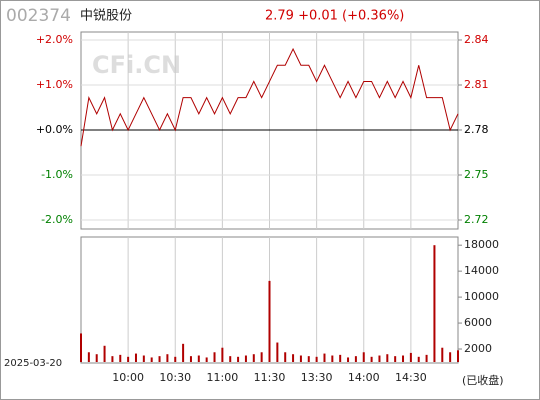 Image resolution: width=540 pixels, height=400 pixels. Describe the element at coordinates (54, 39) in the screenshot. I see `y-tick-label: +2.0%` at that location.